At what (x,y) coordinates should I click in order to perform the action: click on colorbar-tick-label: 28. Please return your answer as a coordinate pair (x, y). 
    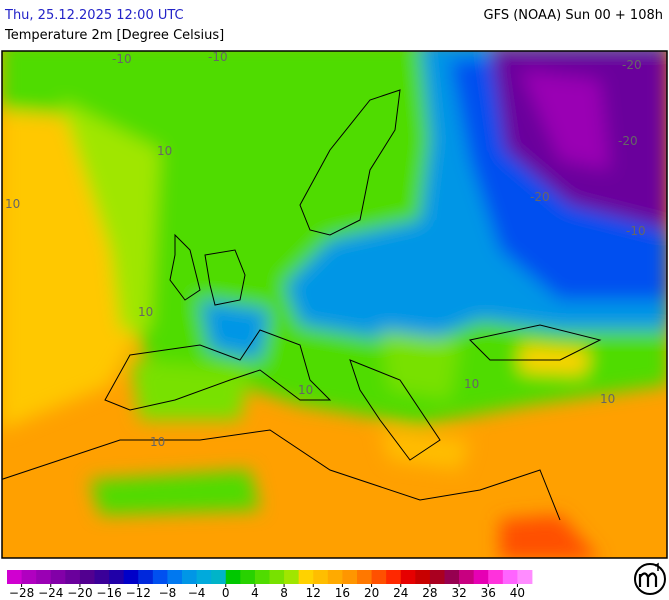
    Looking at the image, I should click on (429, 593).